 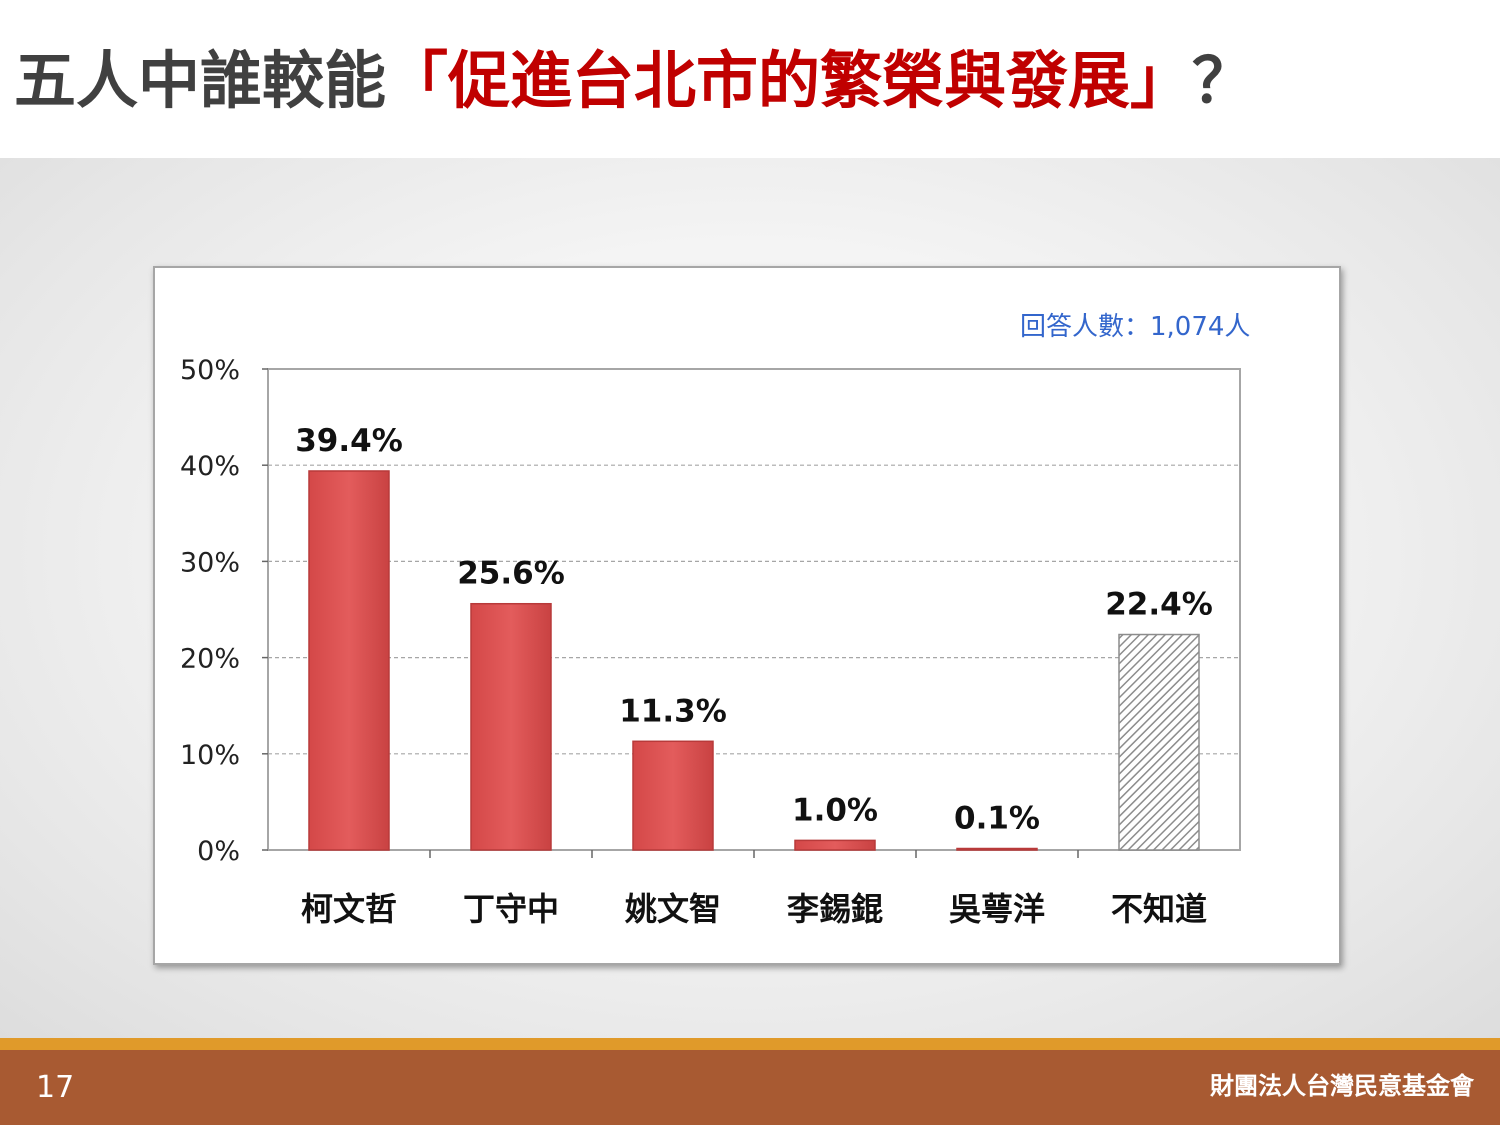 I want to click on y-tick-label: 20%, so click(x=210, y=659).